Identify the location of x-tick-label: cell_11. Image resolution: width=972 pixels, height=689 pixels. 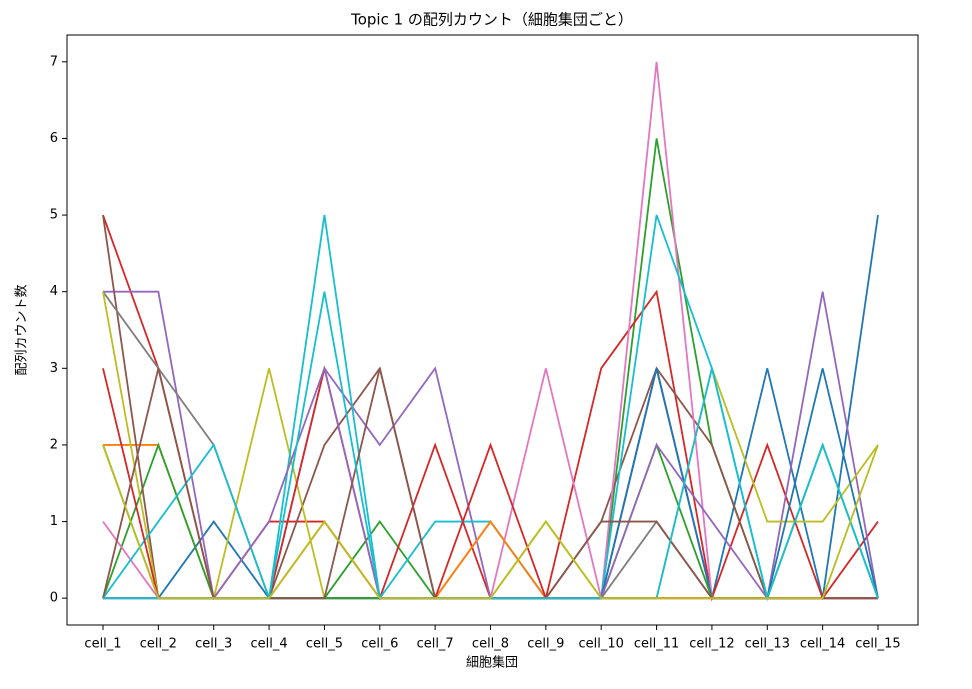
(656, 644).